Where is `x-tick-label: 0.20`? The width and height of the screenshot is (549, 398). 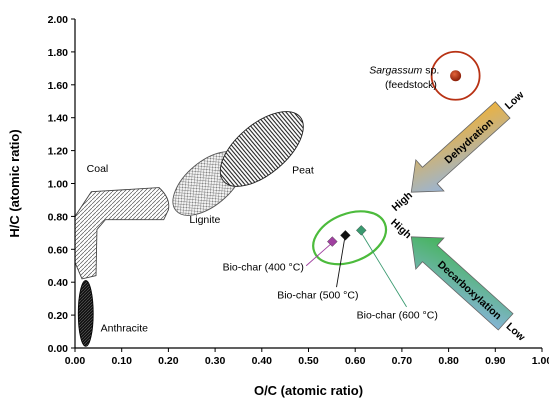
x-tick-label: 0.20 is located at coordinates (168, 361).